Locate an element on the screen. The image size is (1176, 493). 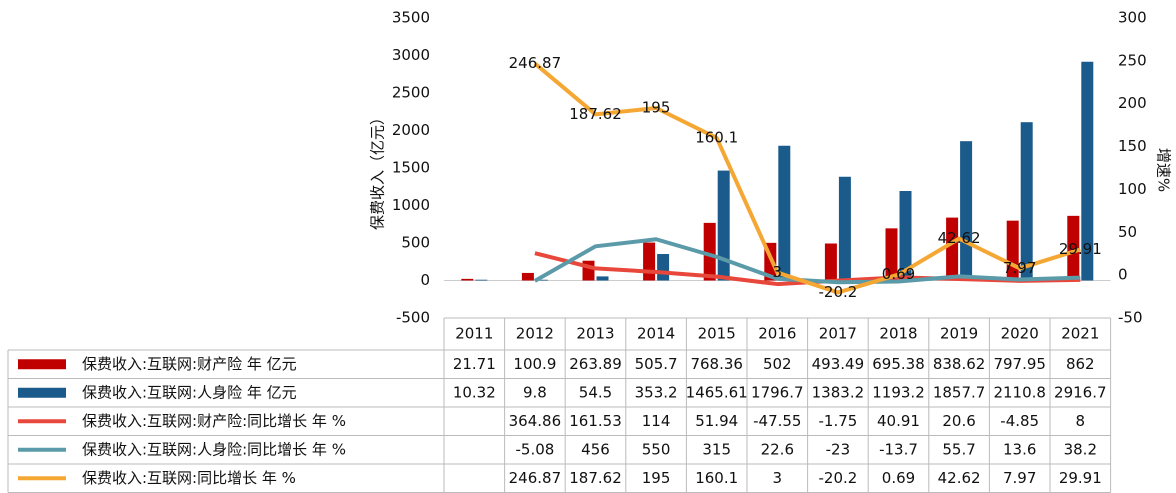
y2-tick-label: 50 is located at coordinates (1127, 232).